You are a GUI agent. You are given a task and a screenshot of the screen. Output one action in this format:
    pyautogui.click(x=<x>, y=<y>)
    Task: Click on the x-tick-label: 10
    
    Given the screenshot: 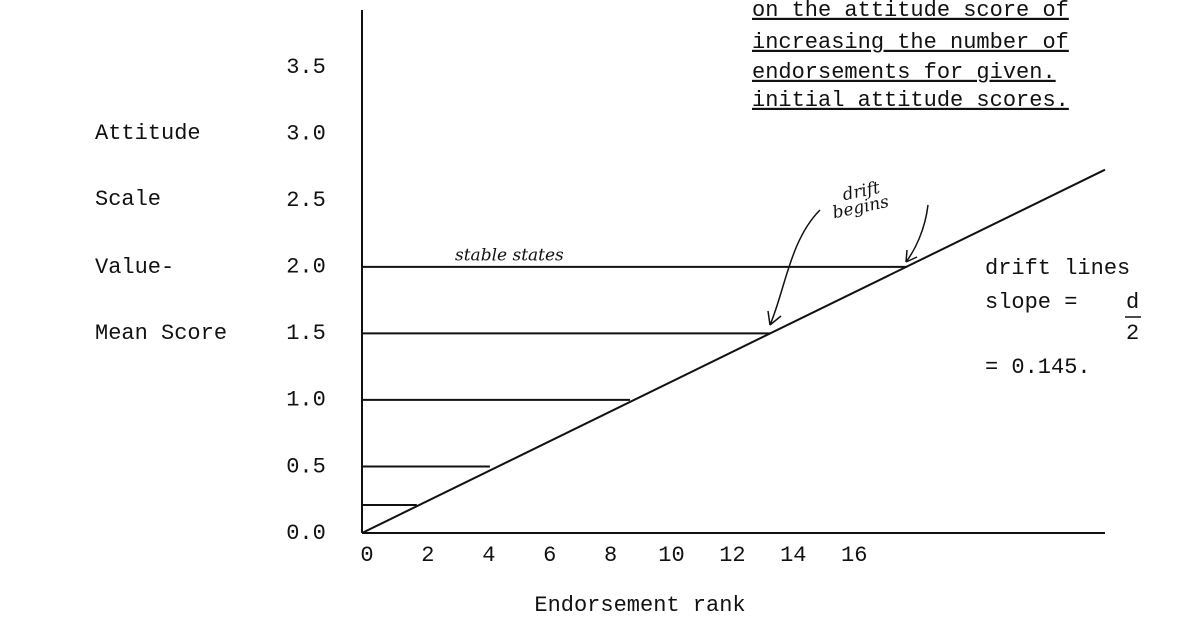 What is the action you would take?
    pyautogui.click(x=671, y=555)
    